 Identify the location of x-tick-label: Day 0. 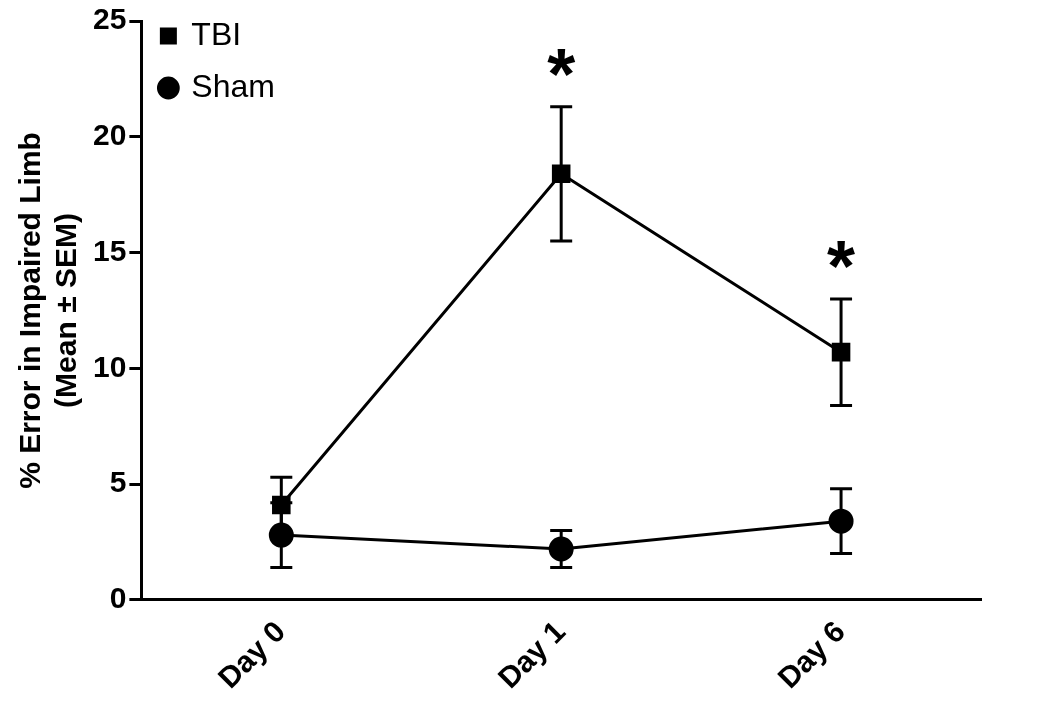
(251, 654).